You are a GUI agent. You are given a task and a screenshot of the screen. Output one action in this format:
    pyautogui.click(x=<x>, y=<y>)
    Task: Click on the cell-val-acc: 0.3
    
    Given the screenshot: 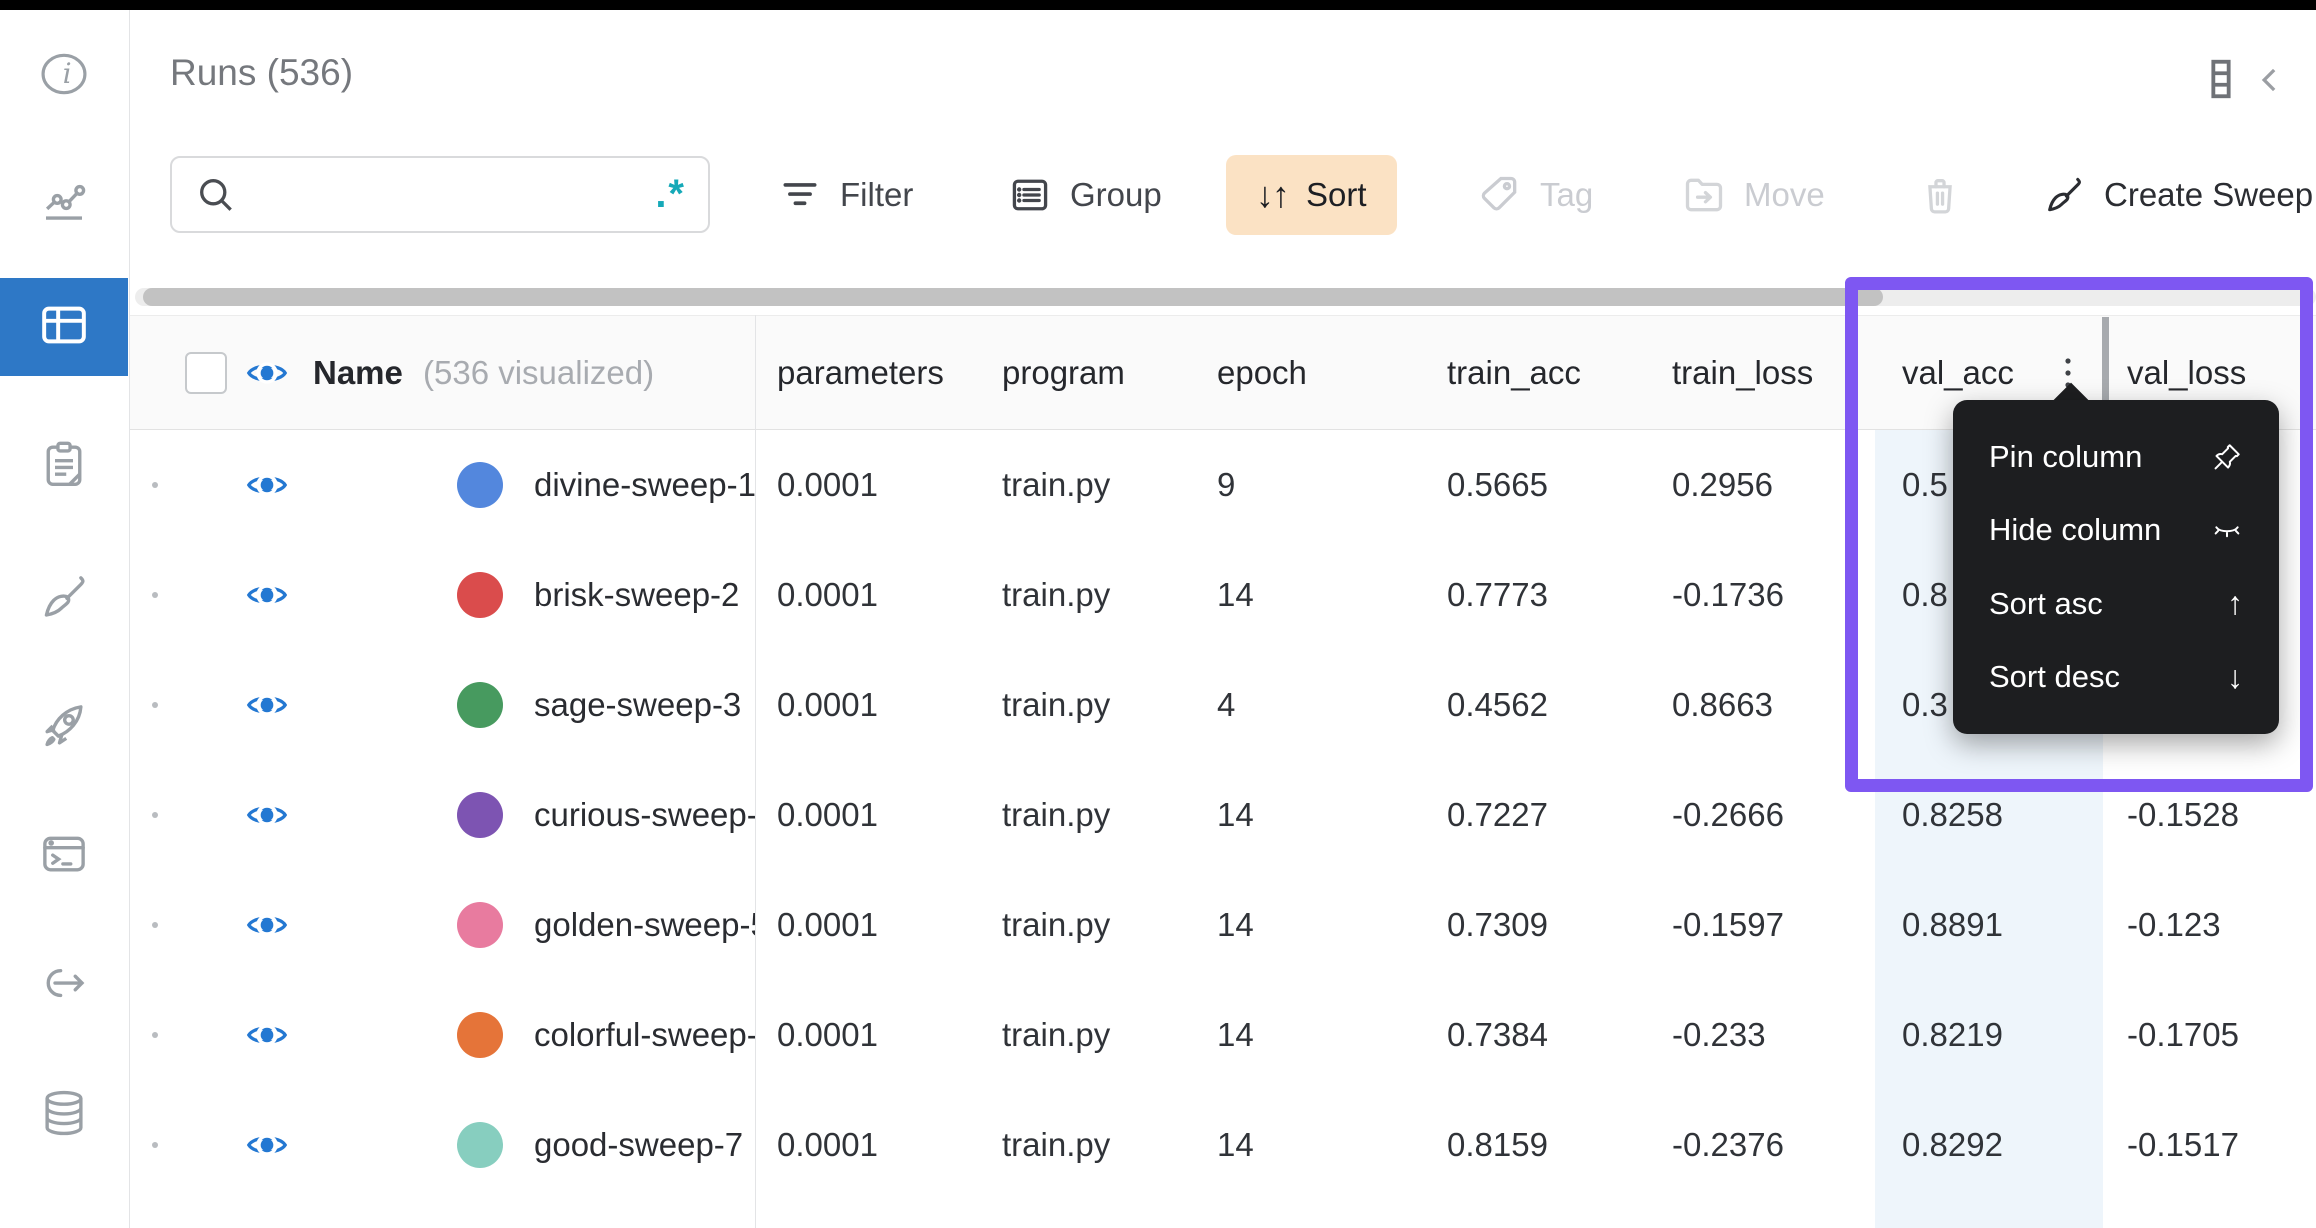 What is the action you would take?
    pyautogui.click(x=1925, y=704)
    